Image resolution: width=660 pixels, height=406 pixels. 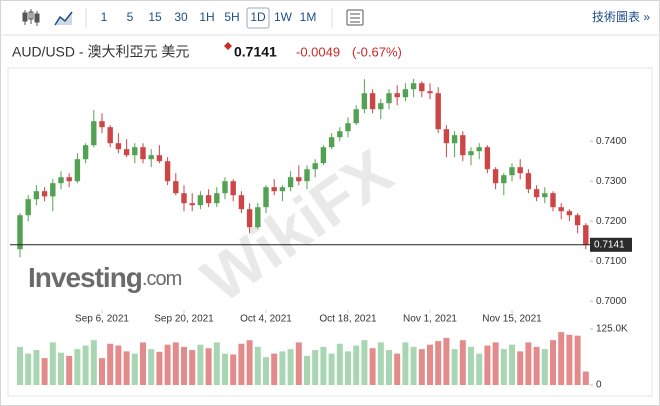 I want to click on x-tick-label: Nov 15, 2021, so click(x=512, y=319).